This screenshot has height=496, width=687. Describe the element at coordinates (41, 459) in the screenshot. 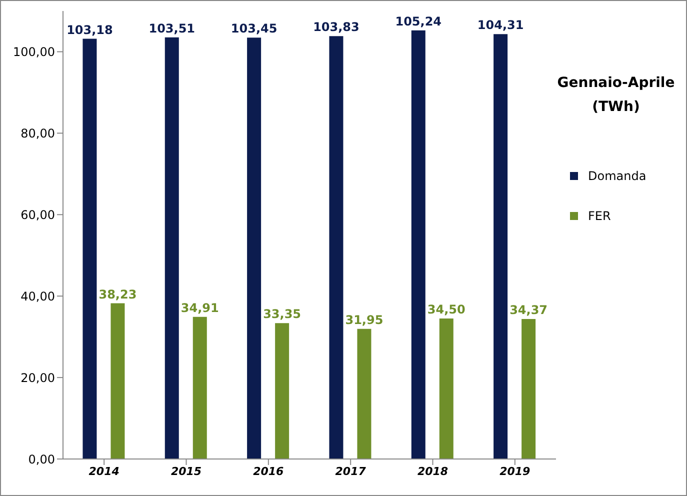

I see `y-tick-label: 0,00` at that location.